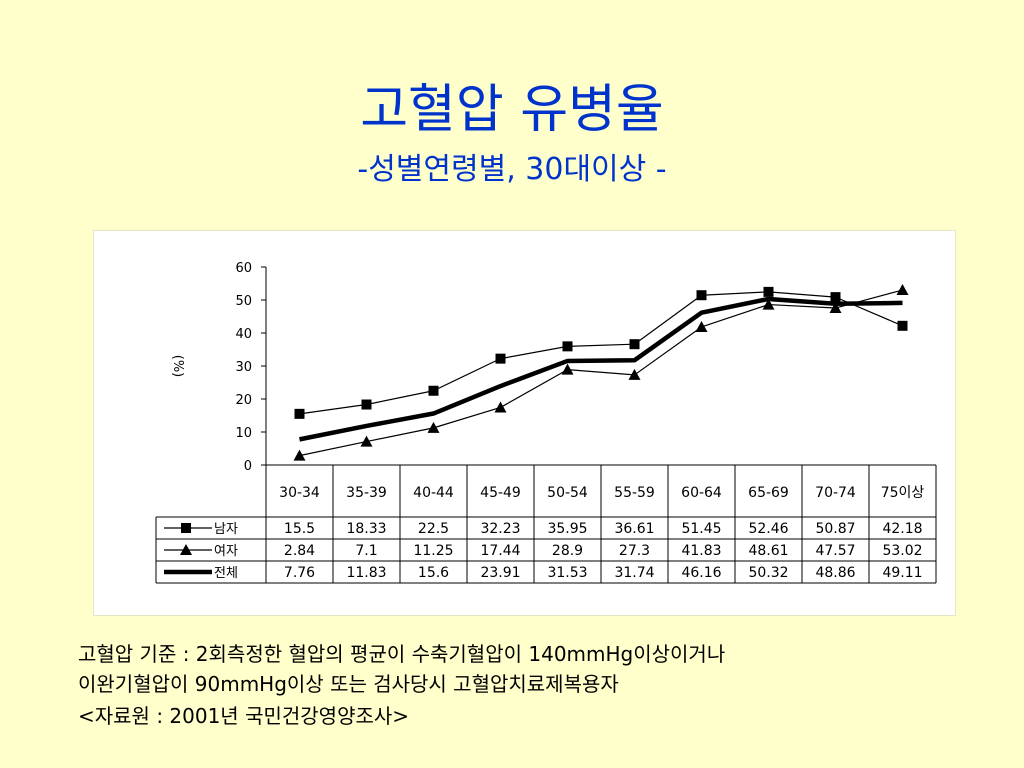 The image size is (1024, 768). What do you see at coordinates (835, 529) in the screenshot?
I see `table-value-cell: 50.87` at bounding box center [835, 529].